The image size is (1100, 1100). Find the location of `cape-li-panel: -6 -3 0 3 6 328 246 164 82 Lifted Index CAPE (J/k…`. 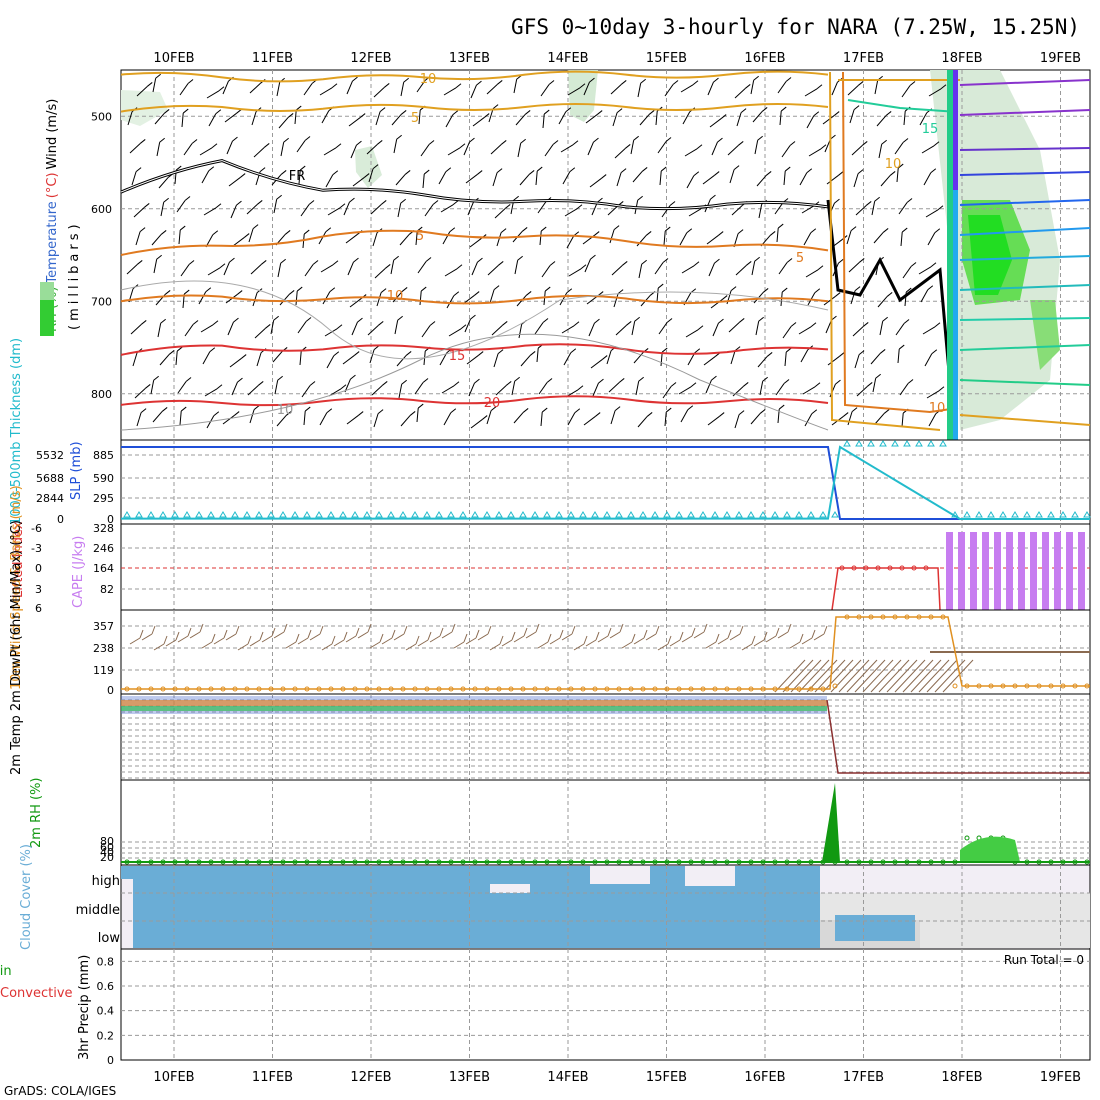

cape-li-panel: -6 -3 0 3 6 328 246 164 82 Lifted Index CAPE (J/k… is located at coordinates (551, 568).